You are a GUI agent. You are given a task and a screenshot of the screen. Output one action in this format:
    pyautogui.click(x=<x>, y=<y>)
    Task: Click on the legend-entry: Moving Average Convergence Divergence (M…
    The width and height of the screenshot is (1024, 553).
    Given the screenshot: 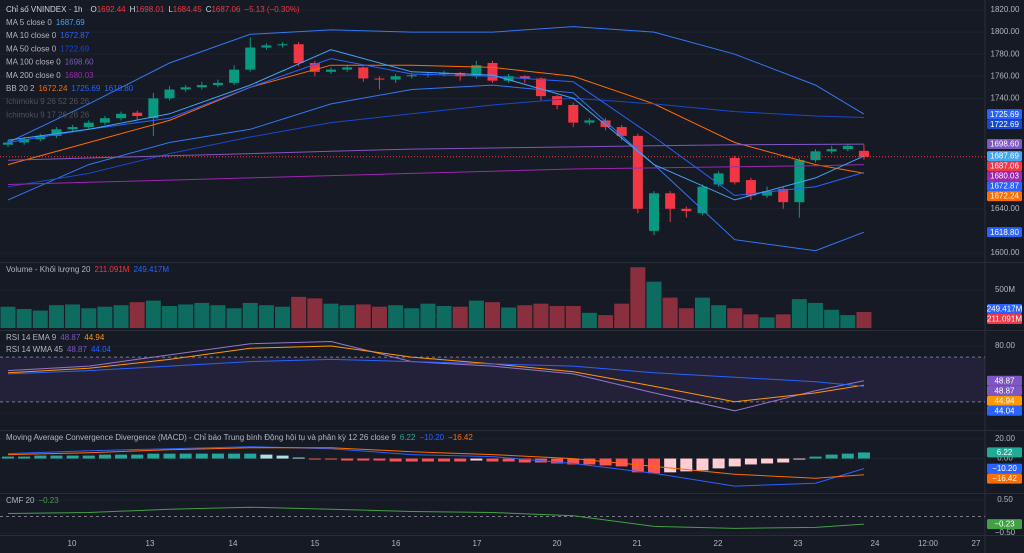 What is the action you would take?
    pyautogui.click(x=239, y=437)
    